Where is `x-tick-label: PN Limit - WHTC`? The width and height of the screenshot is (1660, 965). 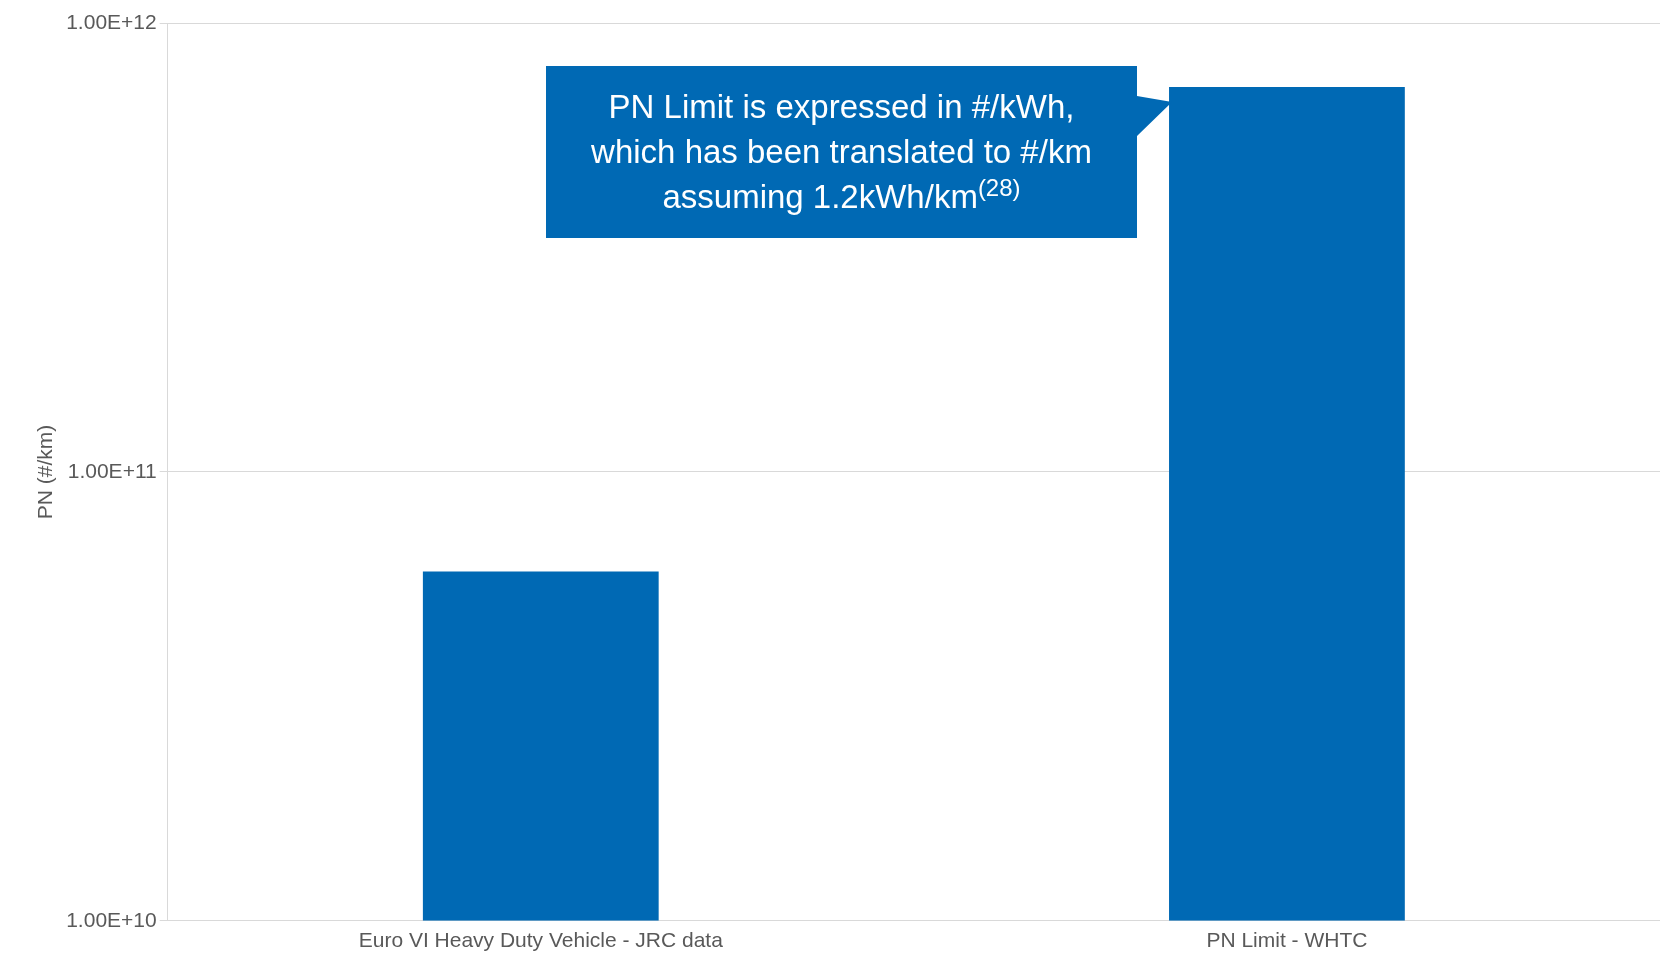 x-tick-label: PN Limit - WHTC is located at coordinates (1287, 940).